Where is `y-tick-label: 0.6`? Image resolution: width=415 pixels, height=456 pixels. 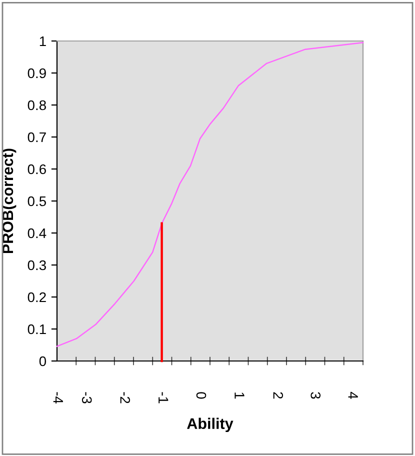
y-tick-label: 0.6 is located at coordinates (37, 169).